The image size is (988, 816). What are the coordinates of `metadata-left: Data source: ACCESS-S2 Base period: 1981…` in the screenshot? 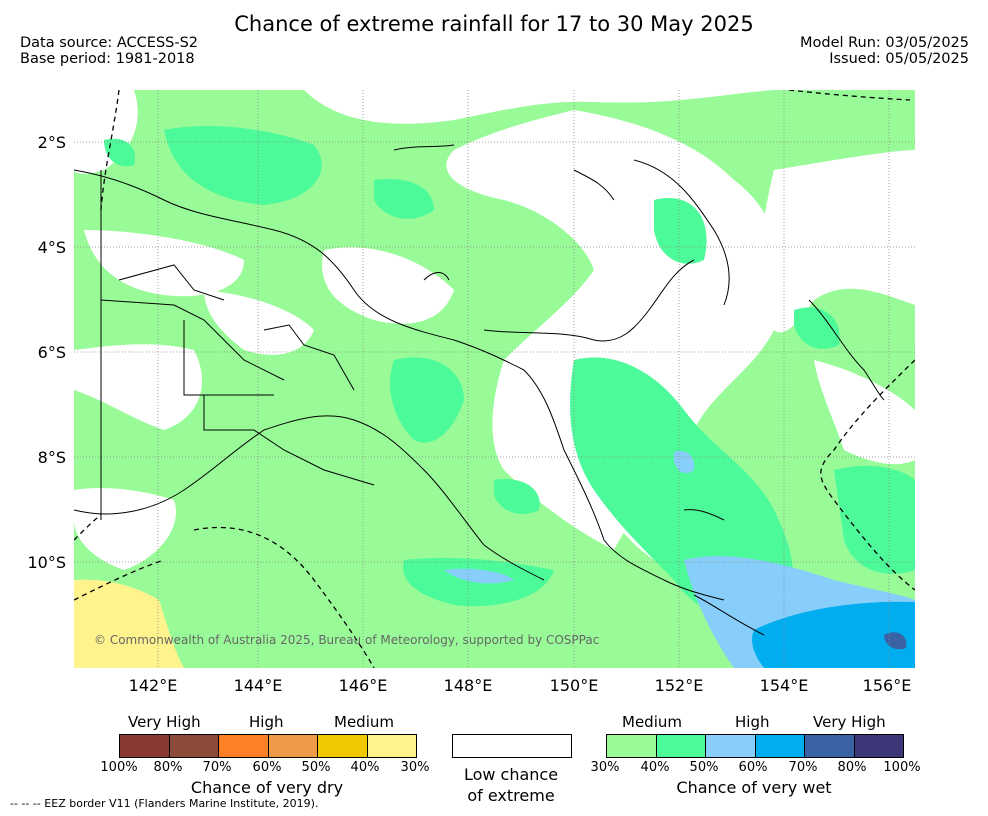 It's located at (109, 51).